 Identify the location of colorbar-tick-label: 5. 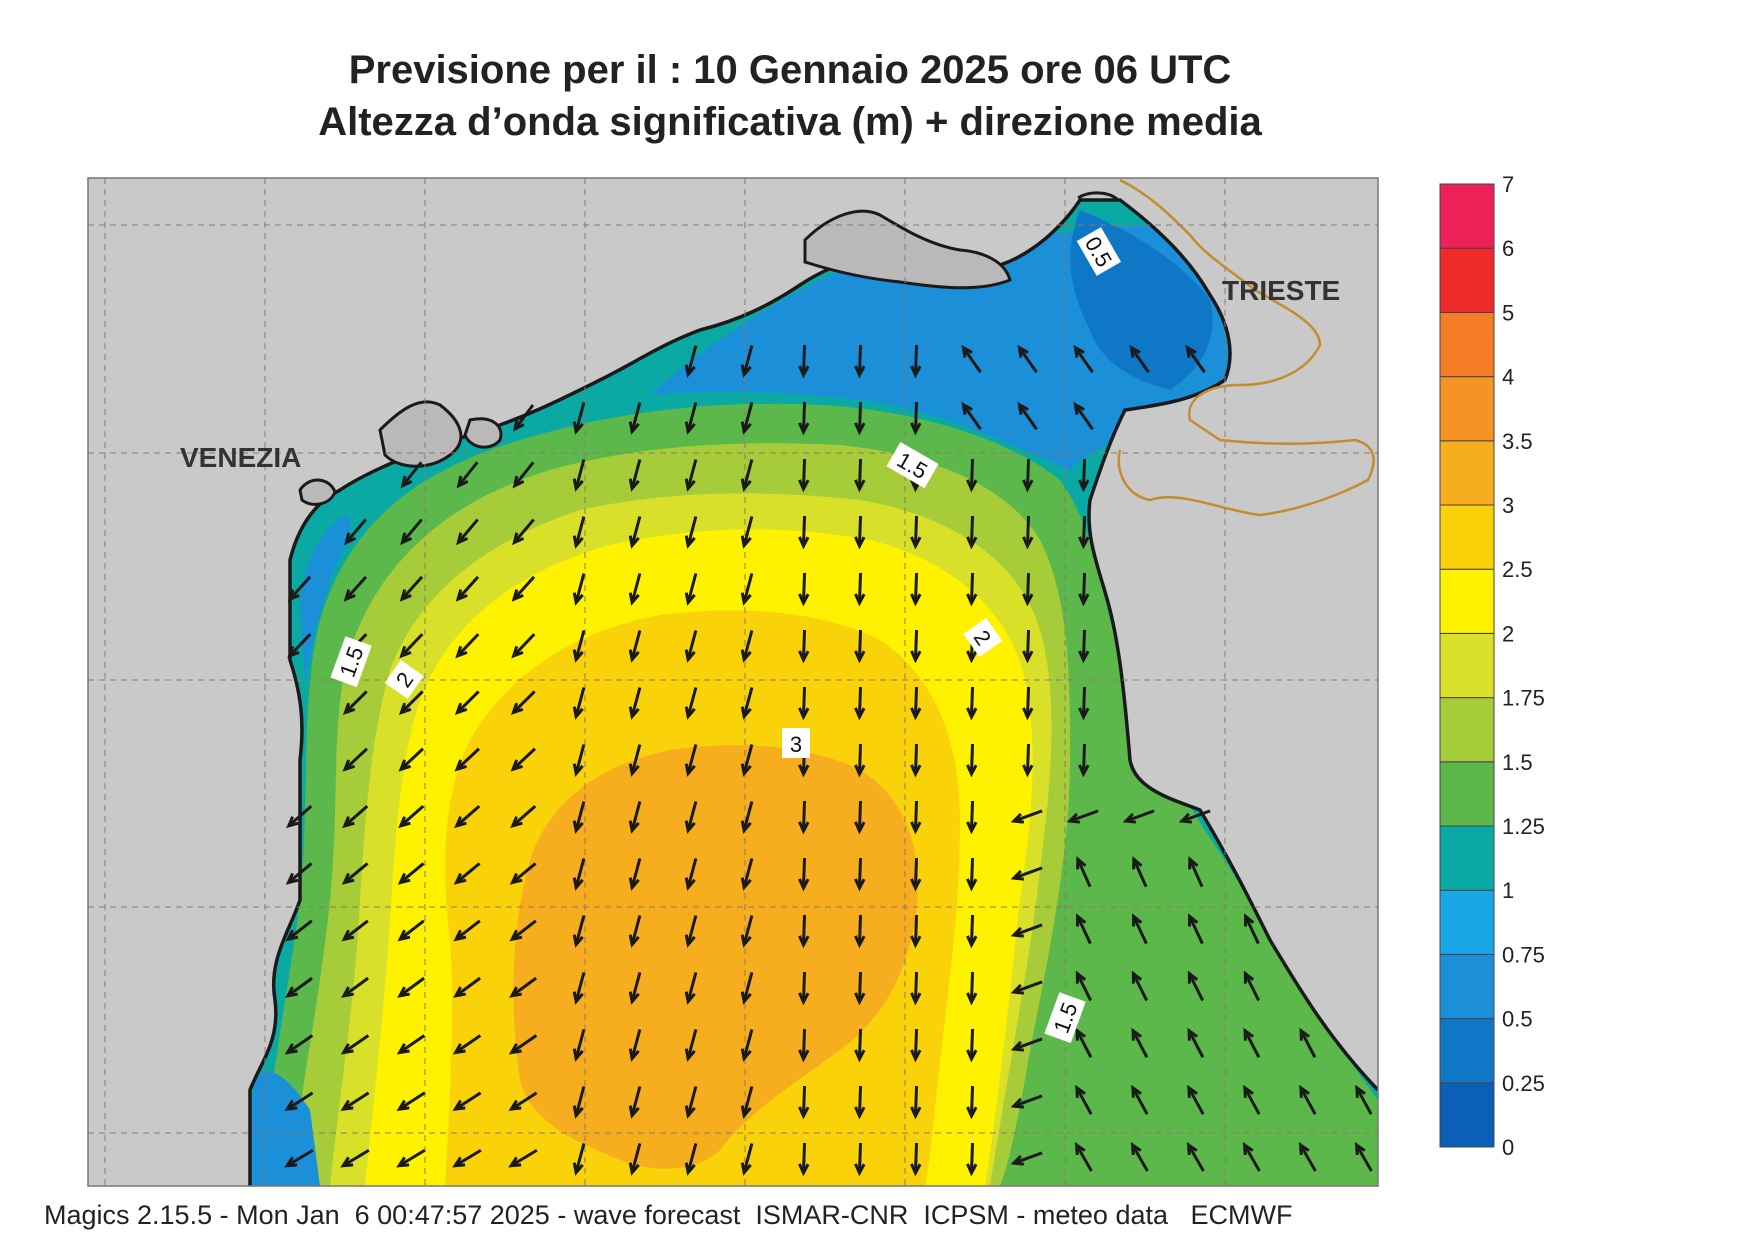
(1508, 312).